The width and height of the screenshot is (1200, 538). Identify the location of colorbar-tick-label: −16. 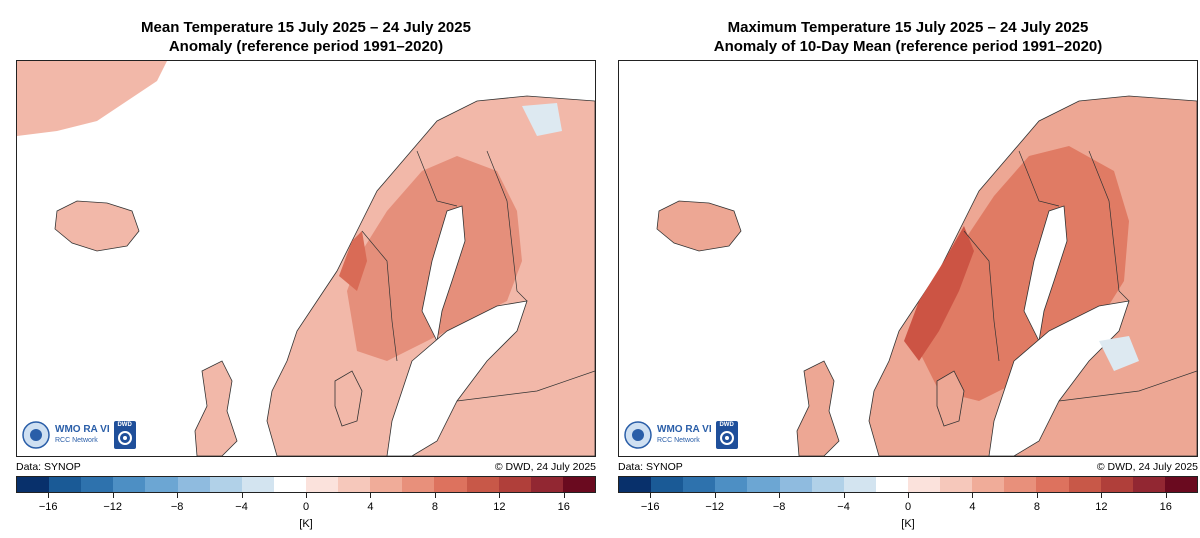
(650, 507).